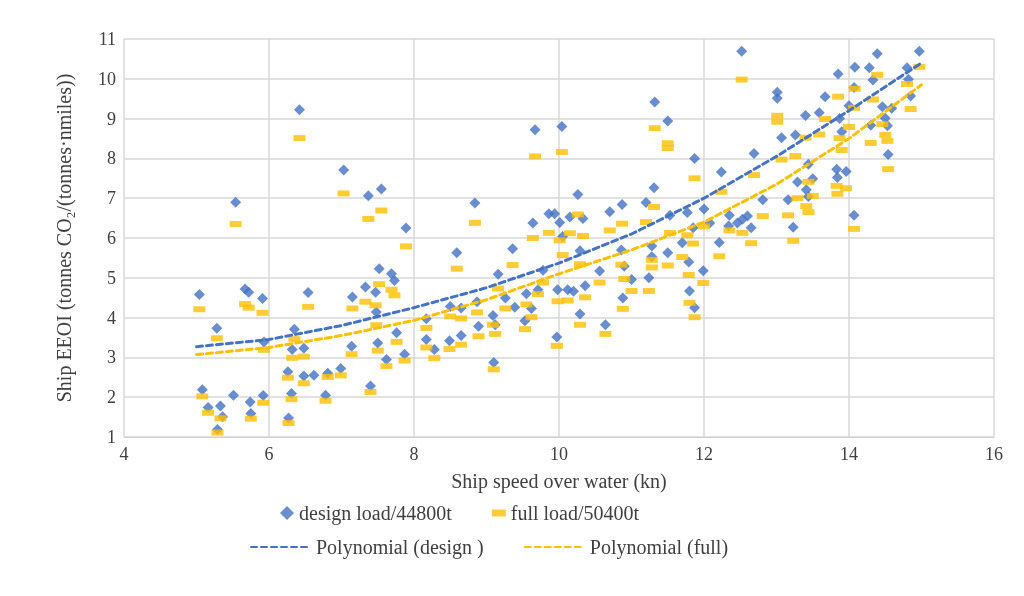 The height and width of the screenshot is (596, 1024). I want to click on legend-label: full load/50400t, so click(575, 513).